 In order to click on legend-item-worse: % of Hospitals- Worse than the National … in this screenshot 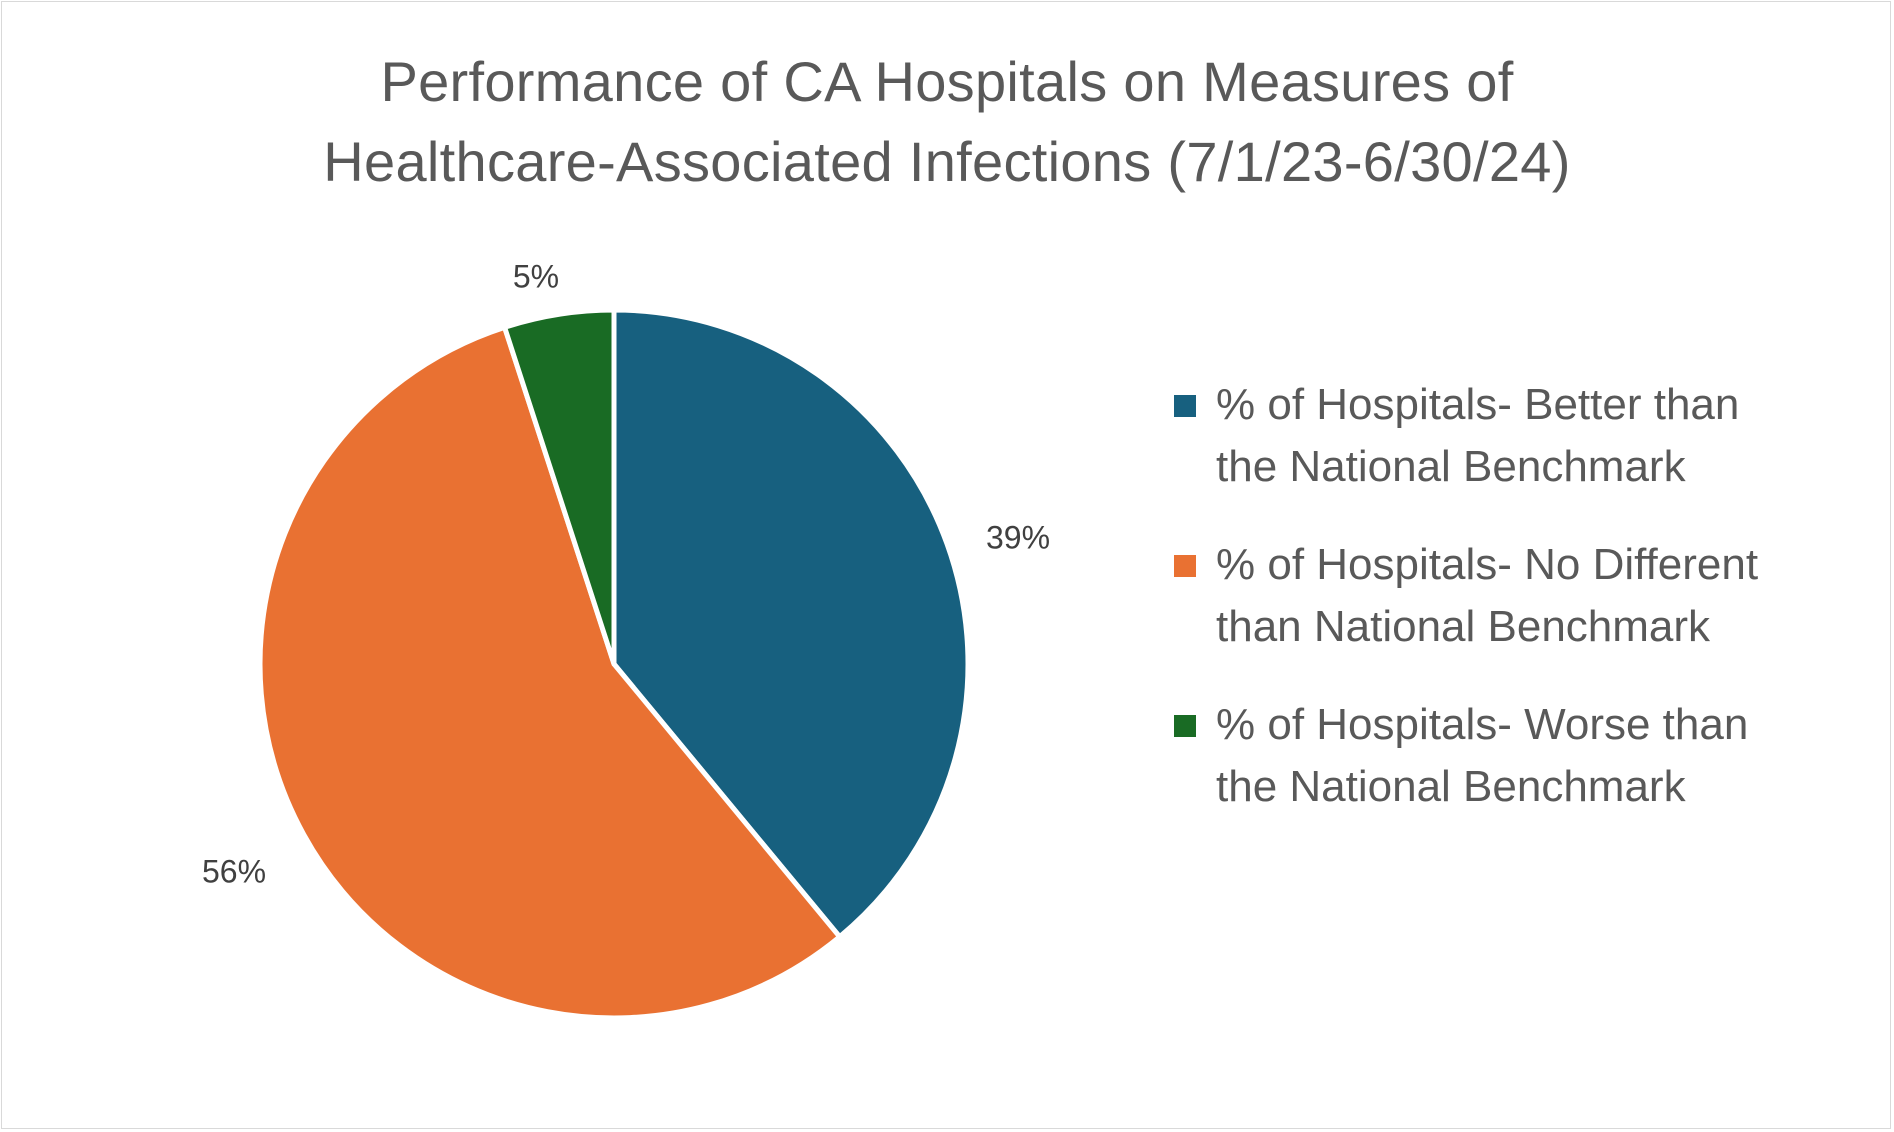, I will do `click(1524, 756)`.